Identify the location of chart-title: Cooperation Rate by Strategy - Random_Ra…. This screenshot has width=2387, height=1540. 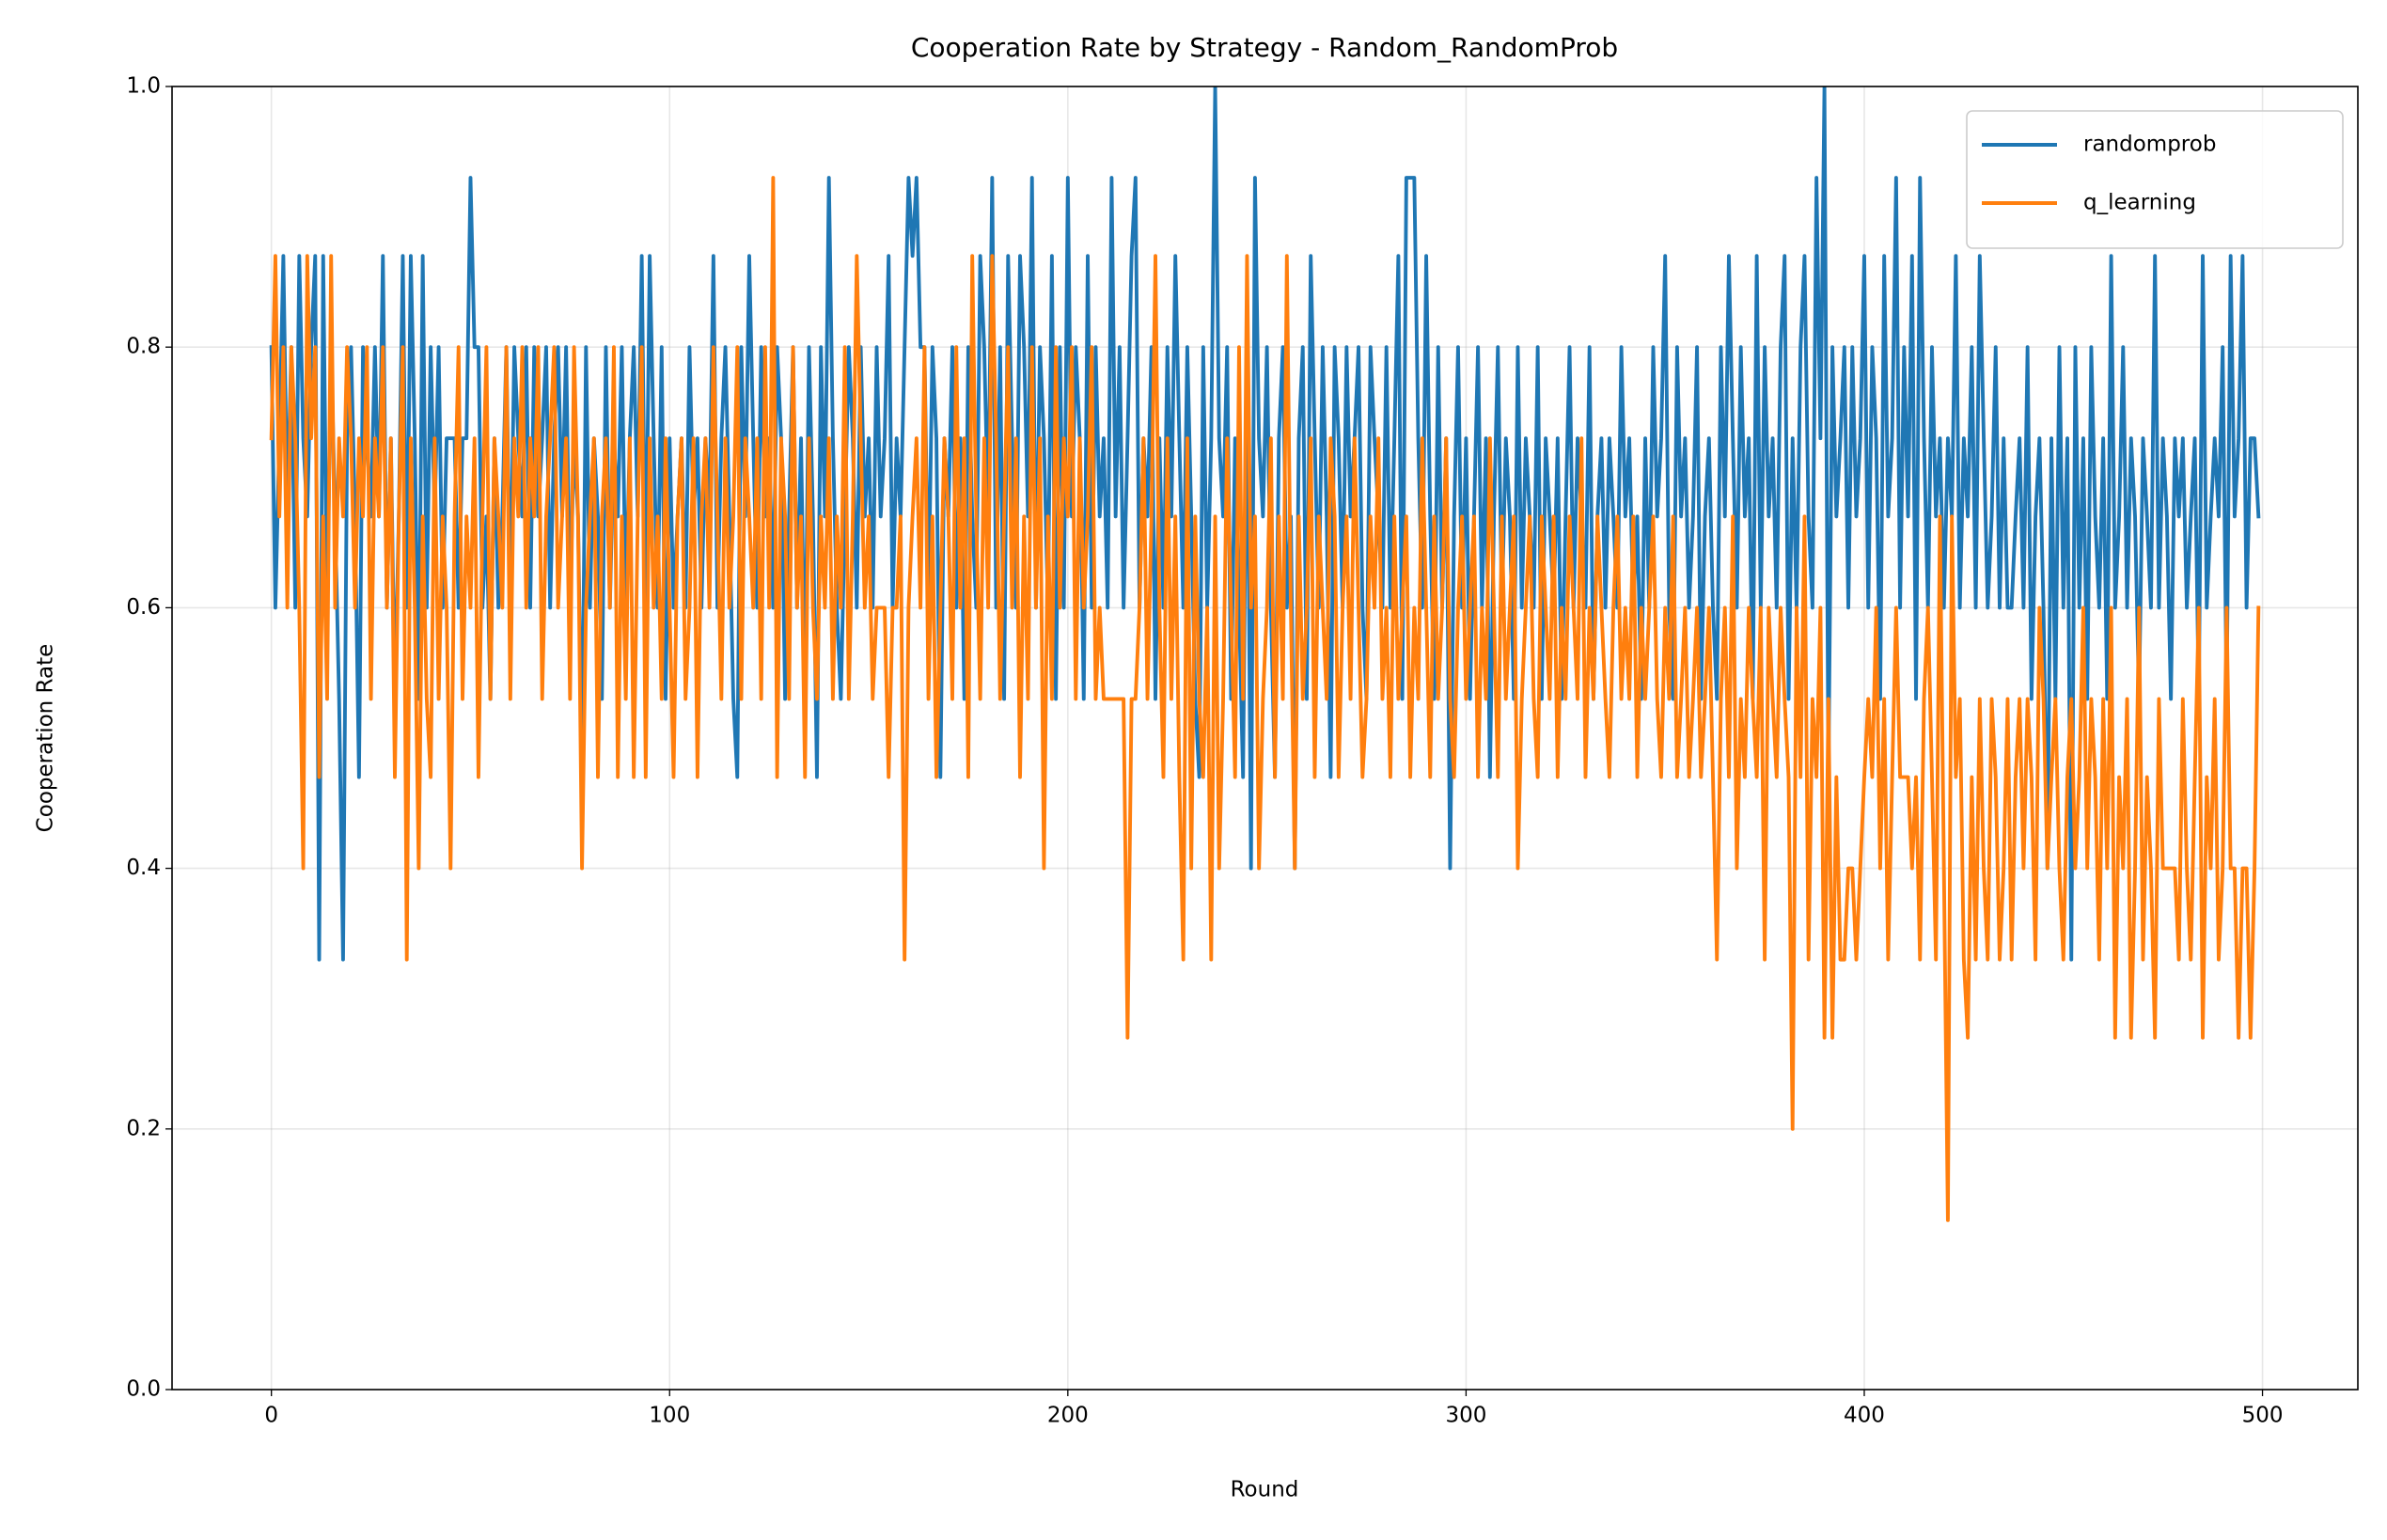
(1264, 47).